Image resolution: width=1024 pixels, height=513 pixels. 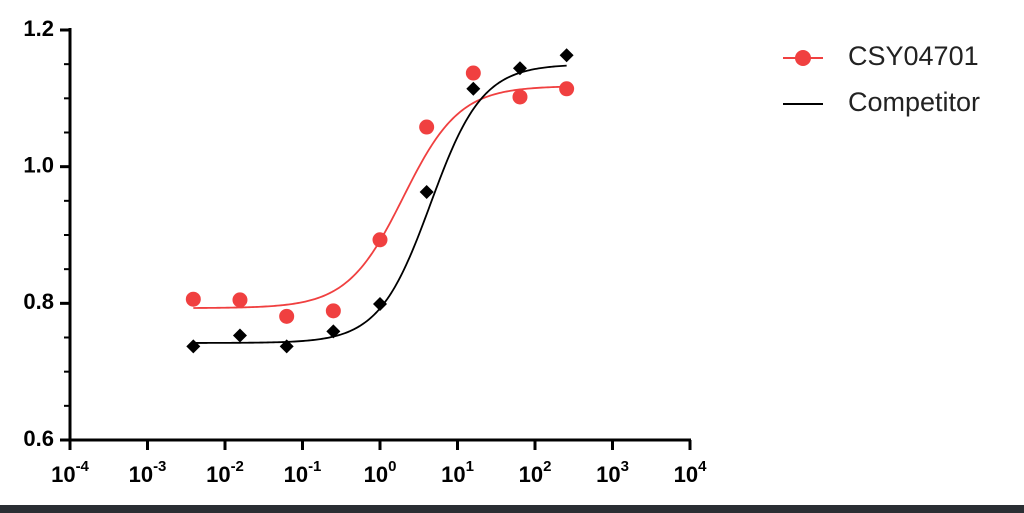 What do you see at coordinates (38, 28) in the screenshot?
I see `y-tick-label: 1.2` at bounding box center [38, 28].